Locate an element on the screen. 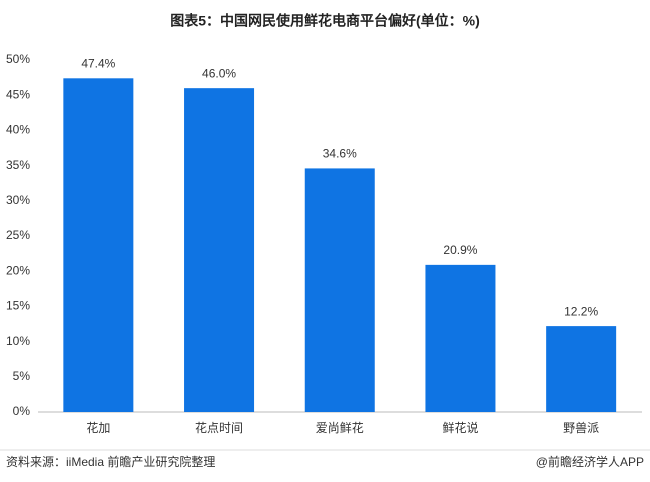 This screenshot has height=482, width=650. y-tick-label: 0% is located at coordinates (22, 411).